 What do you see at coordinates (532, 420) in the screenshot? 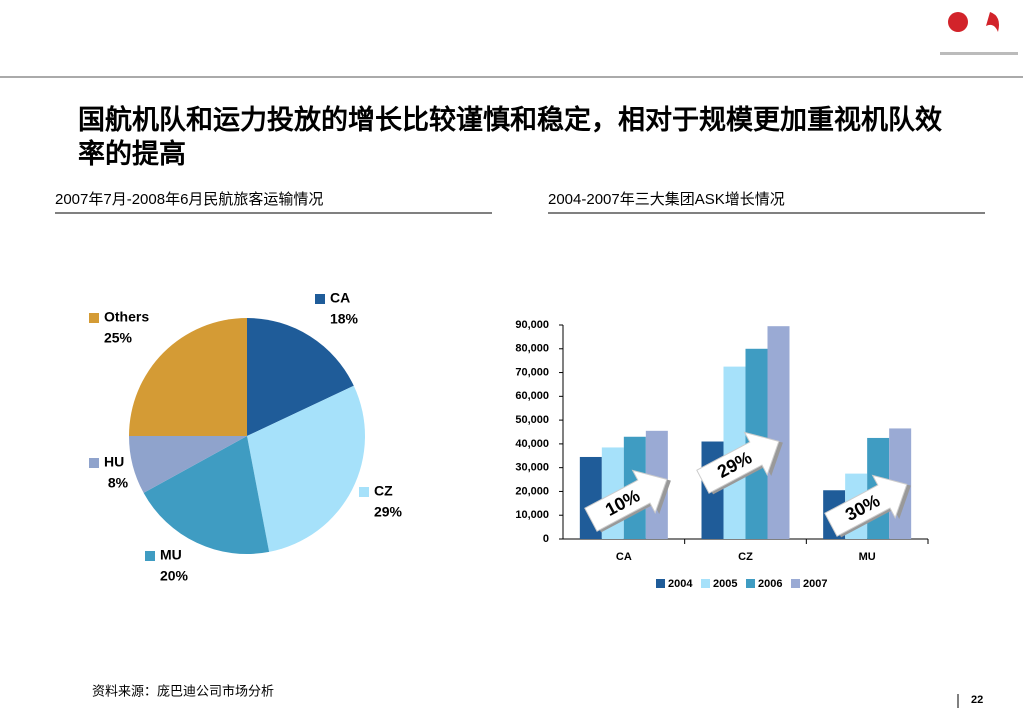
I see `y-tick-label: 50,000` at bounding box center [532, 420].